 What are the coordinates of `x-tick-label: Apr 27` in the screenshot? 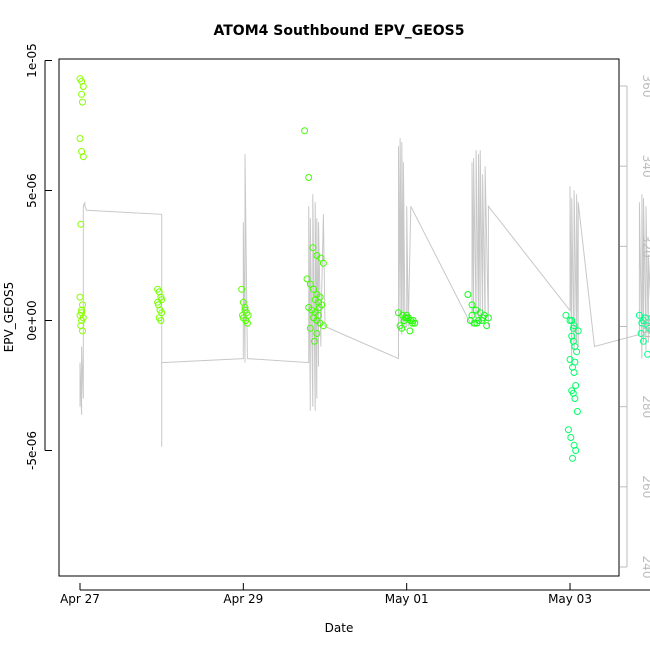 It's located at (80, 599).